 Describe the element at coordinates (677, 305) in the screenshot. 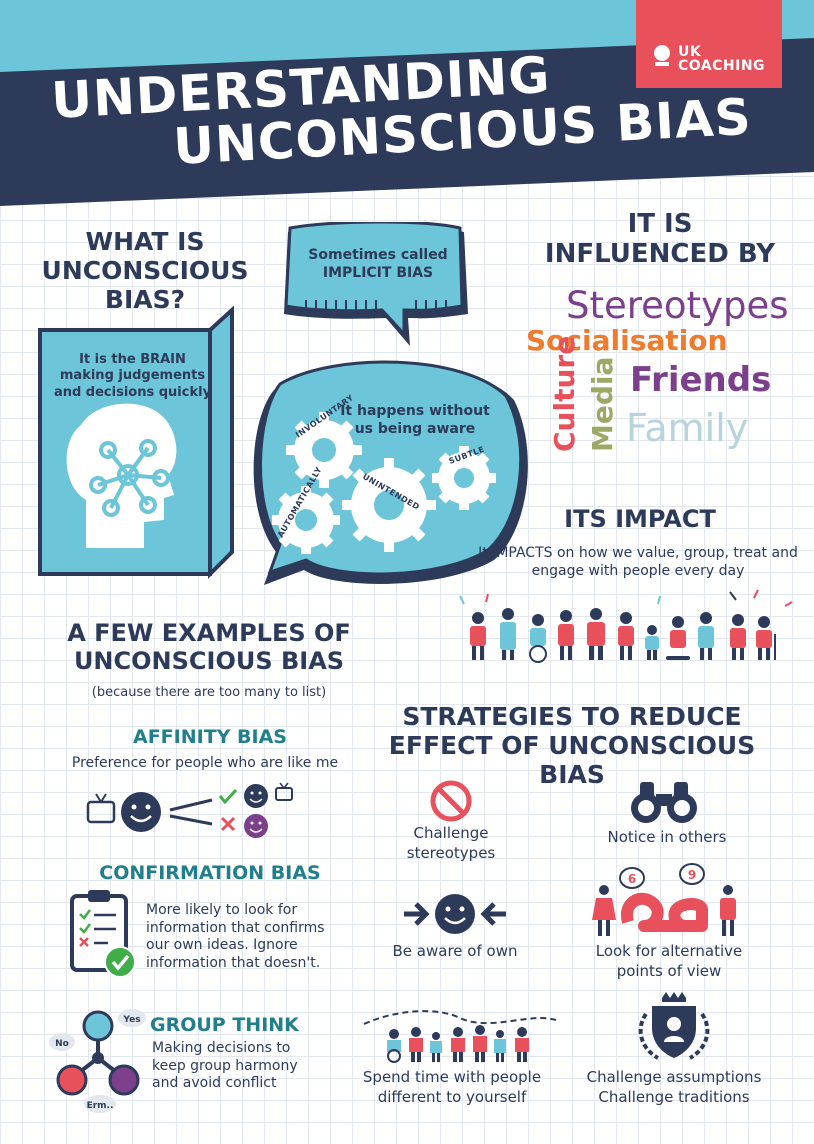

I see `word-stereotypes: Stereotypes` at that location.